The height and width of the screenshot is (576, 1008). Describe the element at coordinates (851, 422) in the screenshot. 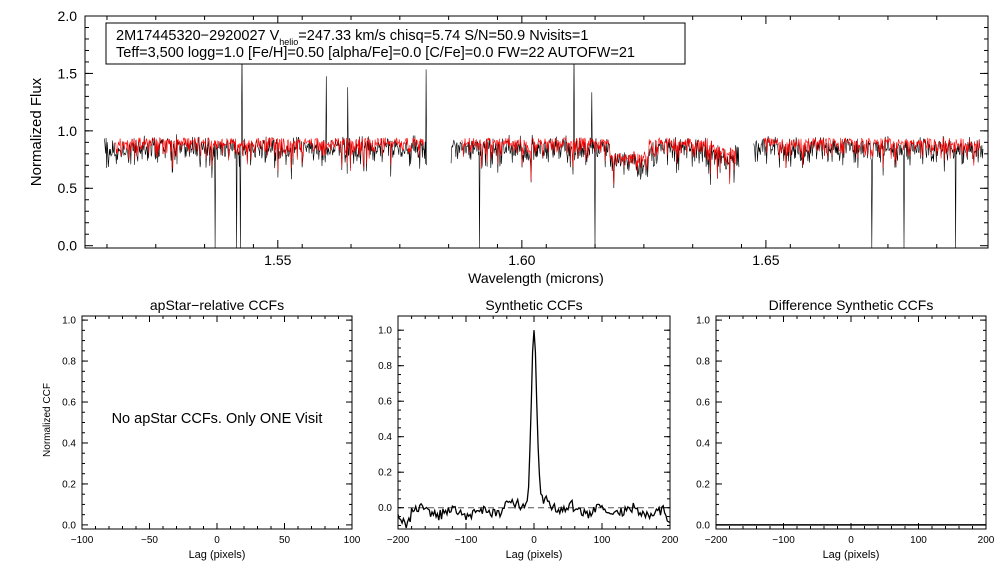

I see `difference-frame` at that location.